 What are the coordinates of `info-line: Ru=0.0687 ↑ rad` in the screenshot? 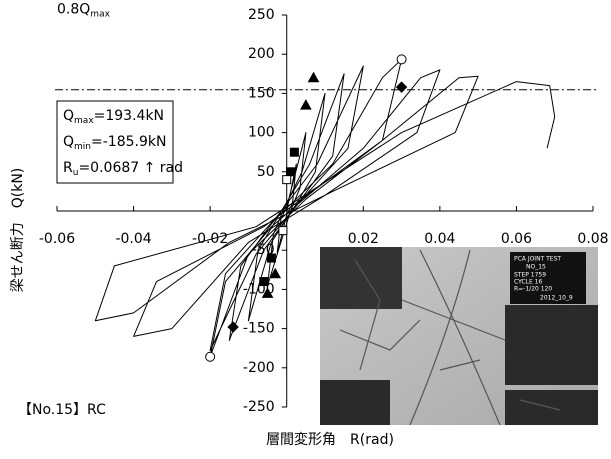 It's located at (123, 169).